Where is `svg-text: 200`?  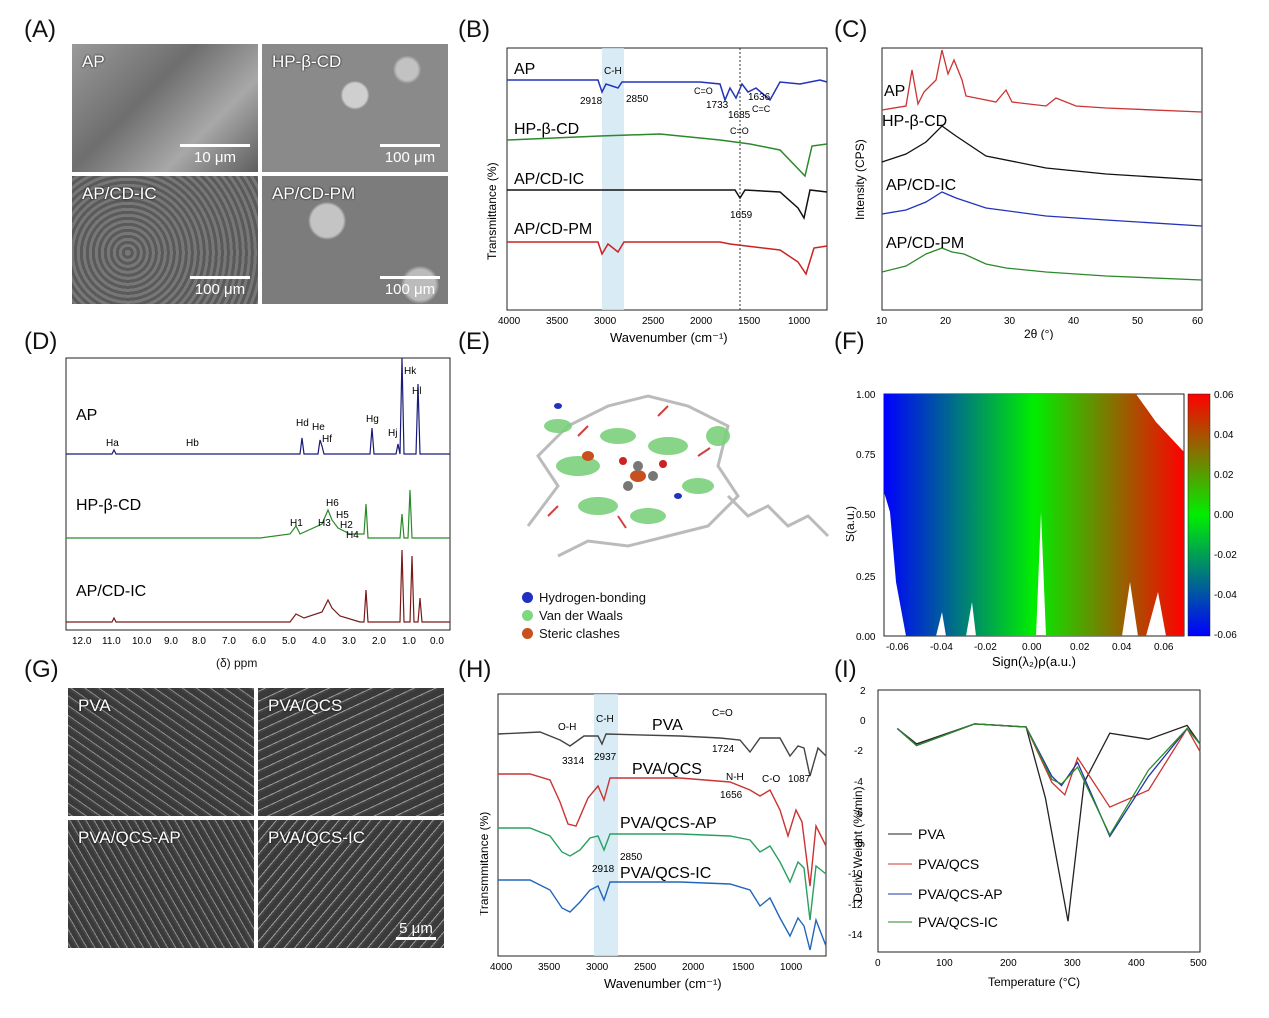
svg-text: 200 is located at coordinates (1008, 963).